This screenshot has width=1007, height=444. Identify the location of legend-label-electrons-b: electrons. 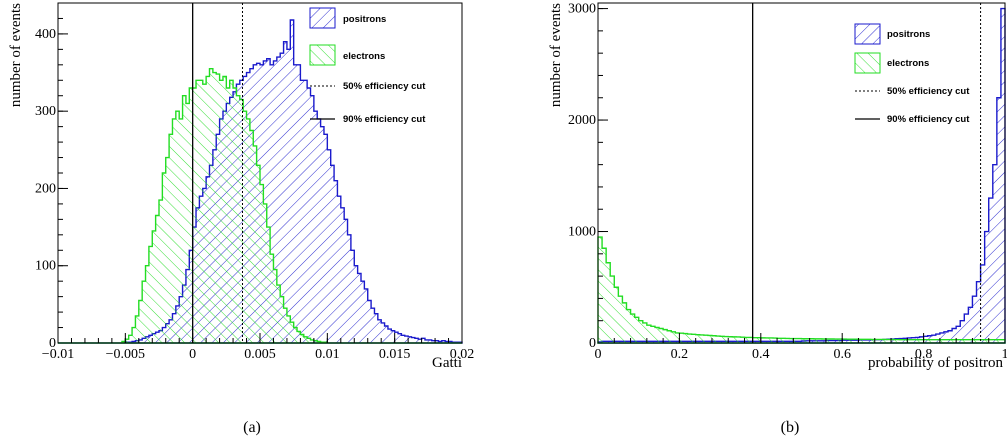
(908, 63).